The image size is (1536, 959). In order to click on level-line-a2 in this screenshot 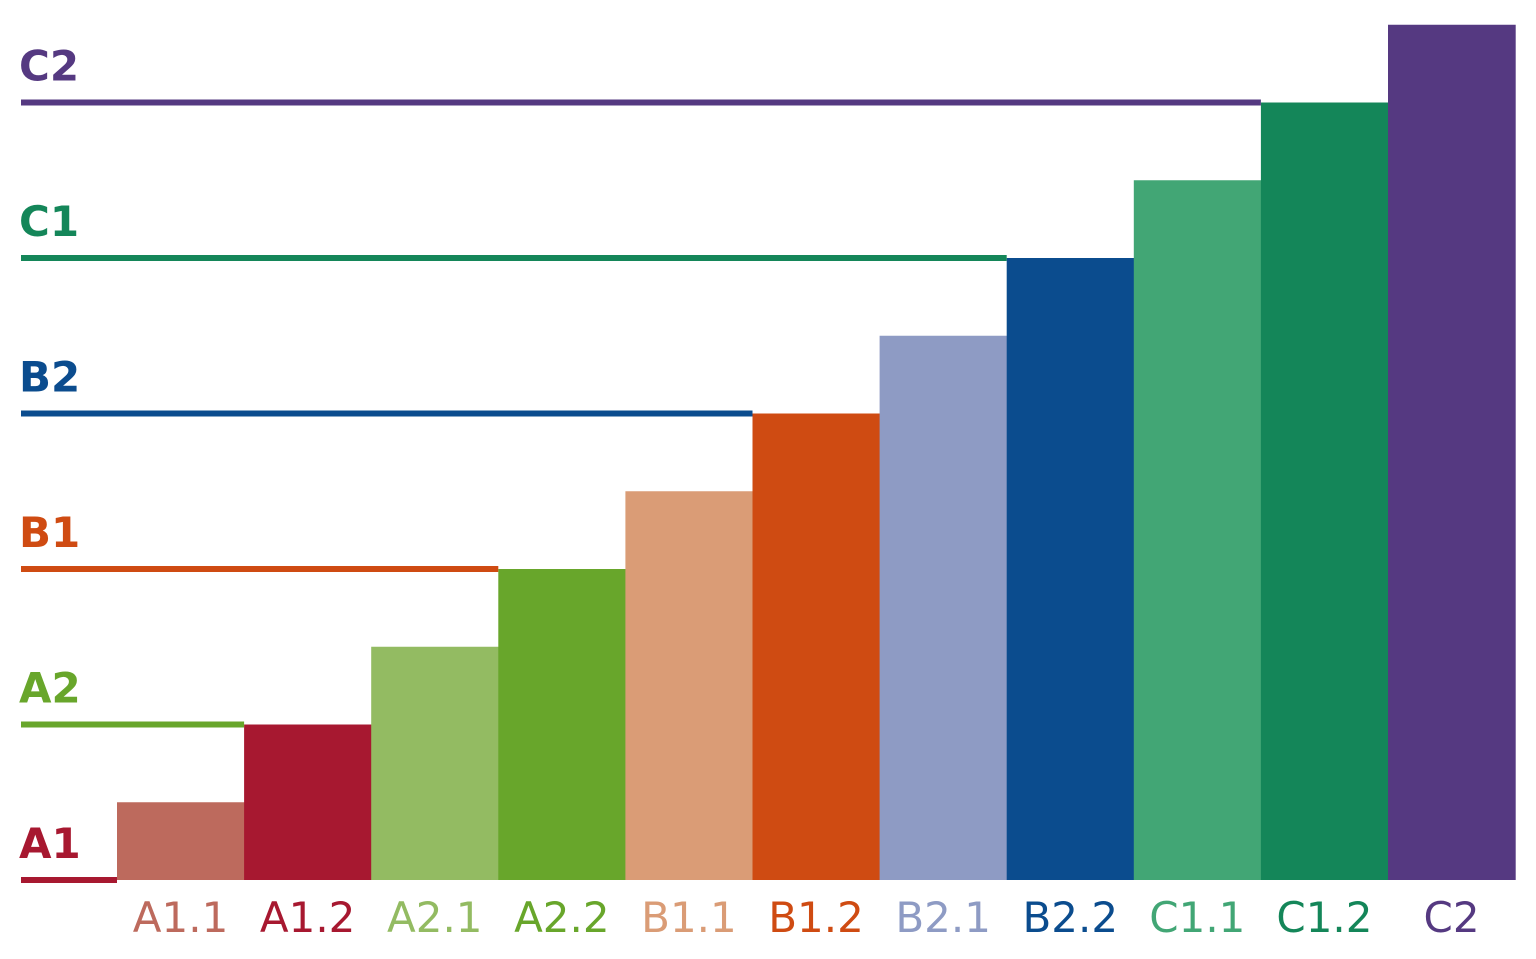, I will do `click(133, 724)`.